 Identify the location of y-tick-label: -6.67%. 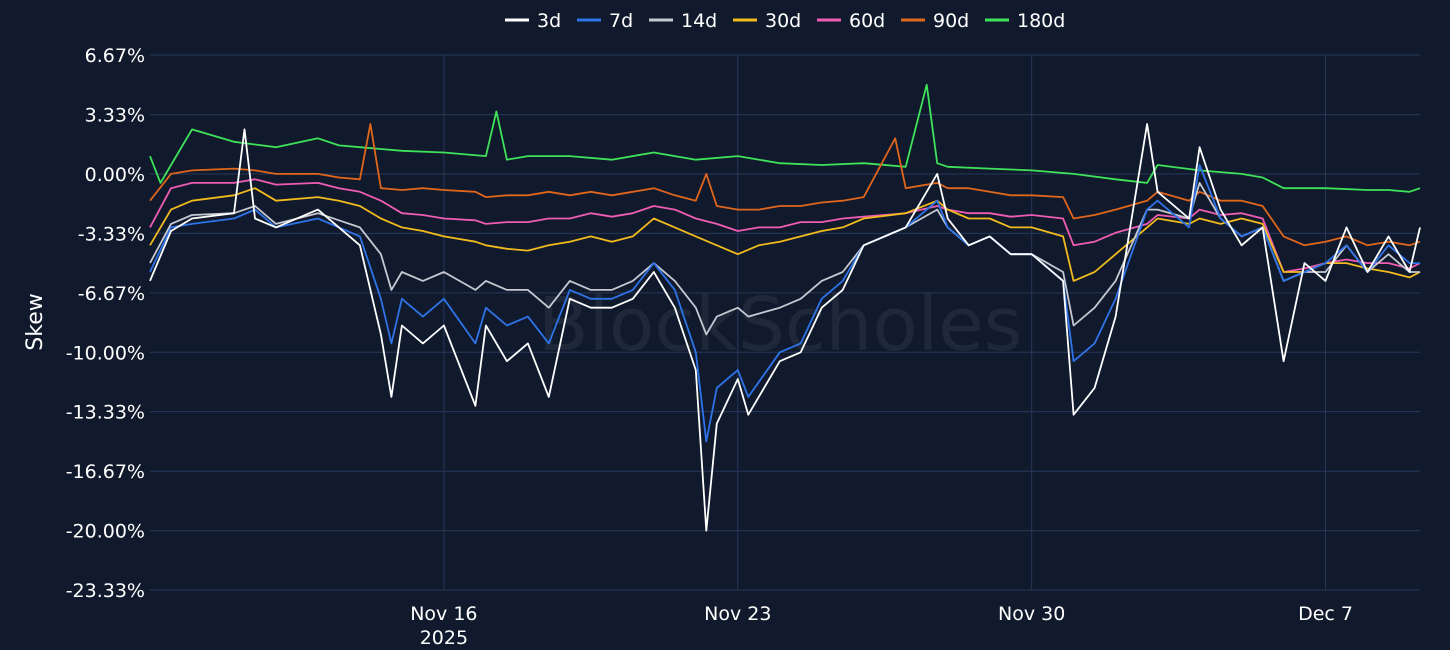
(111, 294).